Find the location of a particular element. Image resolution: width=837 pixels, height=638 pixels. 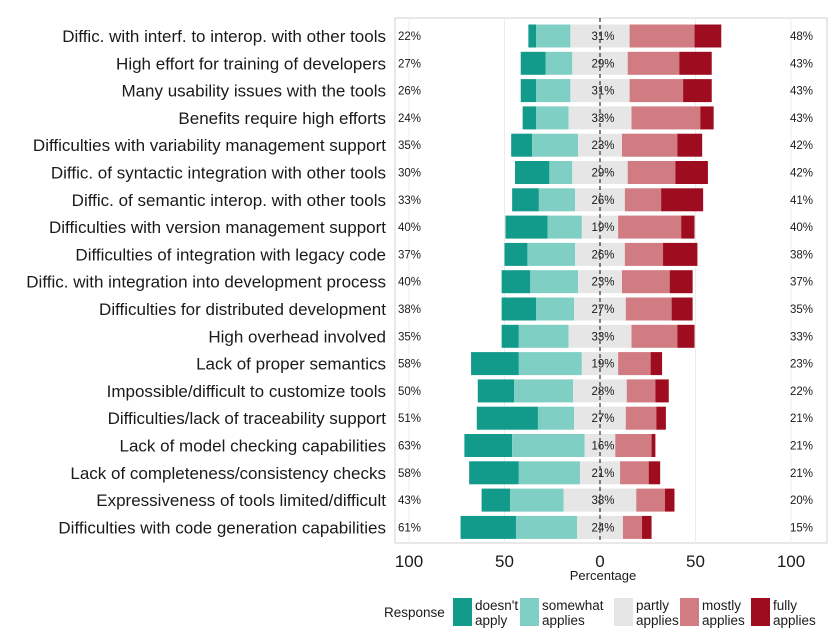

left-percent-label: 22% is located at coordinates (409, 37).